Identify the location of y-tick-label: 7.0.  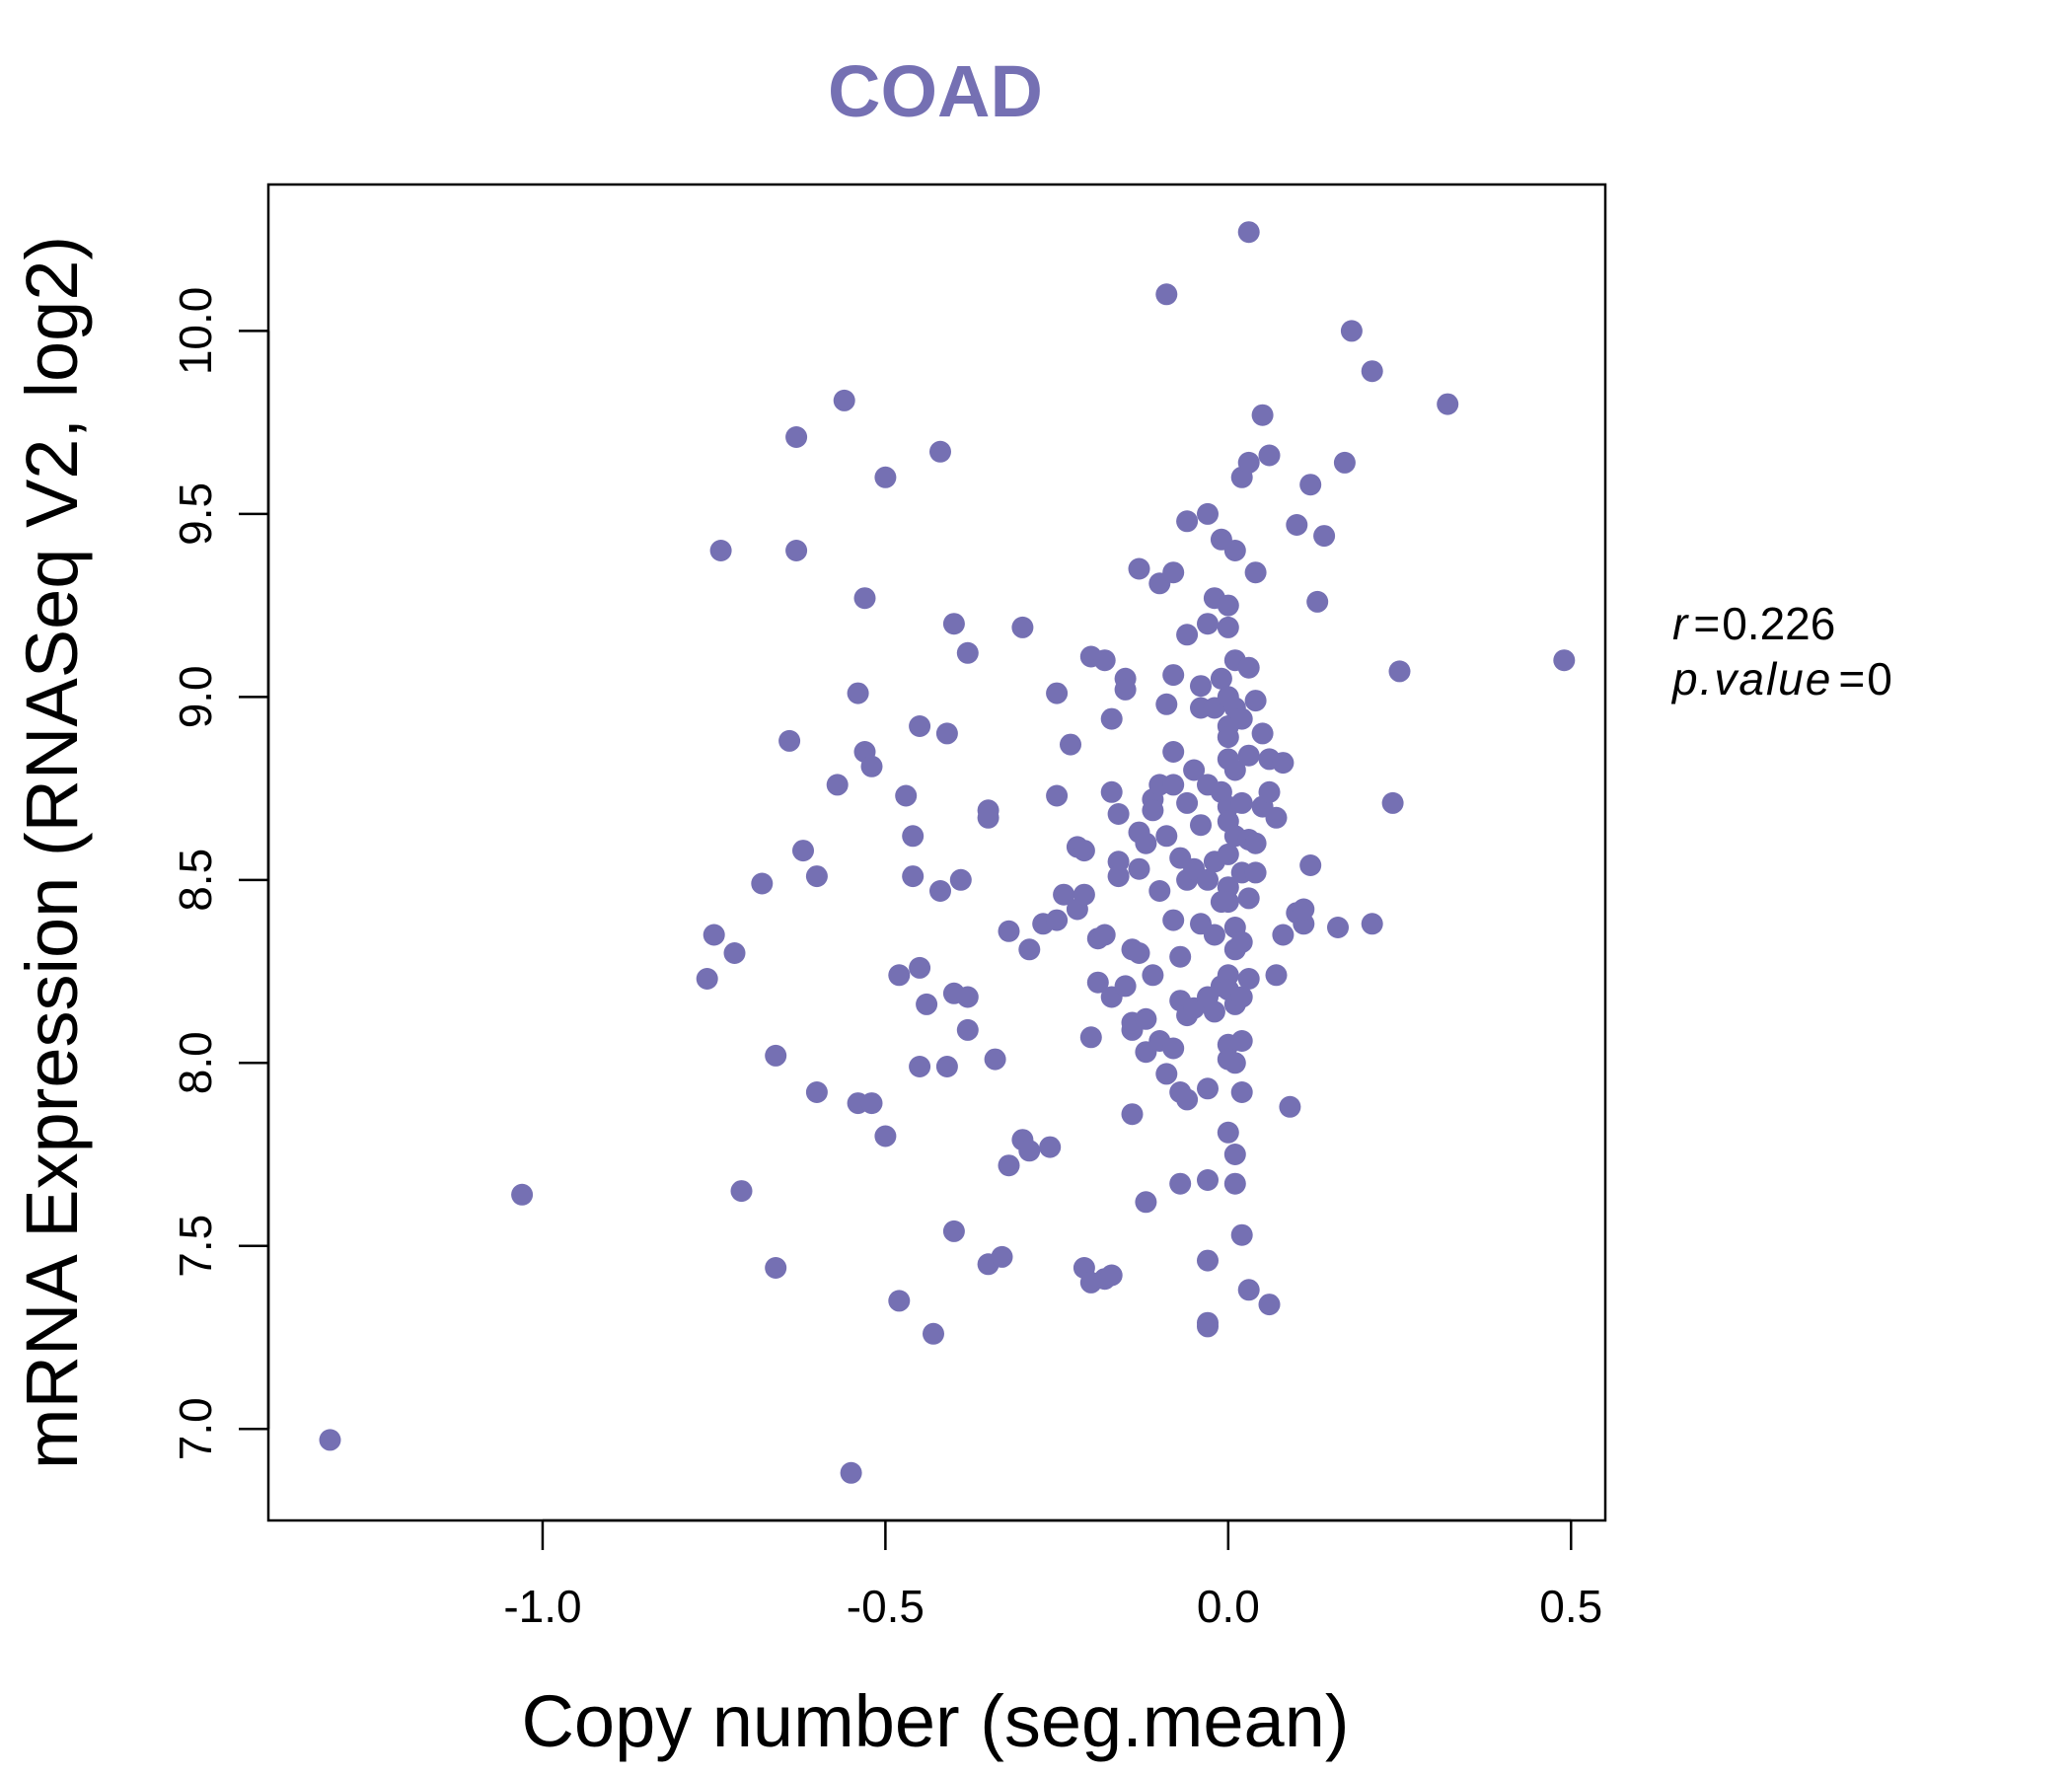
(196, 1429).